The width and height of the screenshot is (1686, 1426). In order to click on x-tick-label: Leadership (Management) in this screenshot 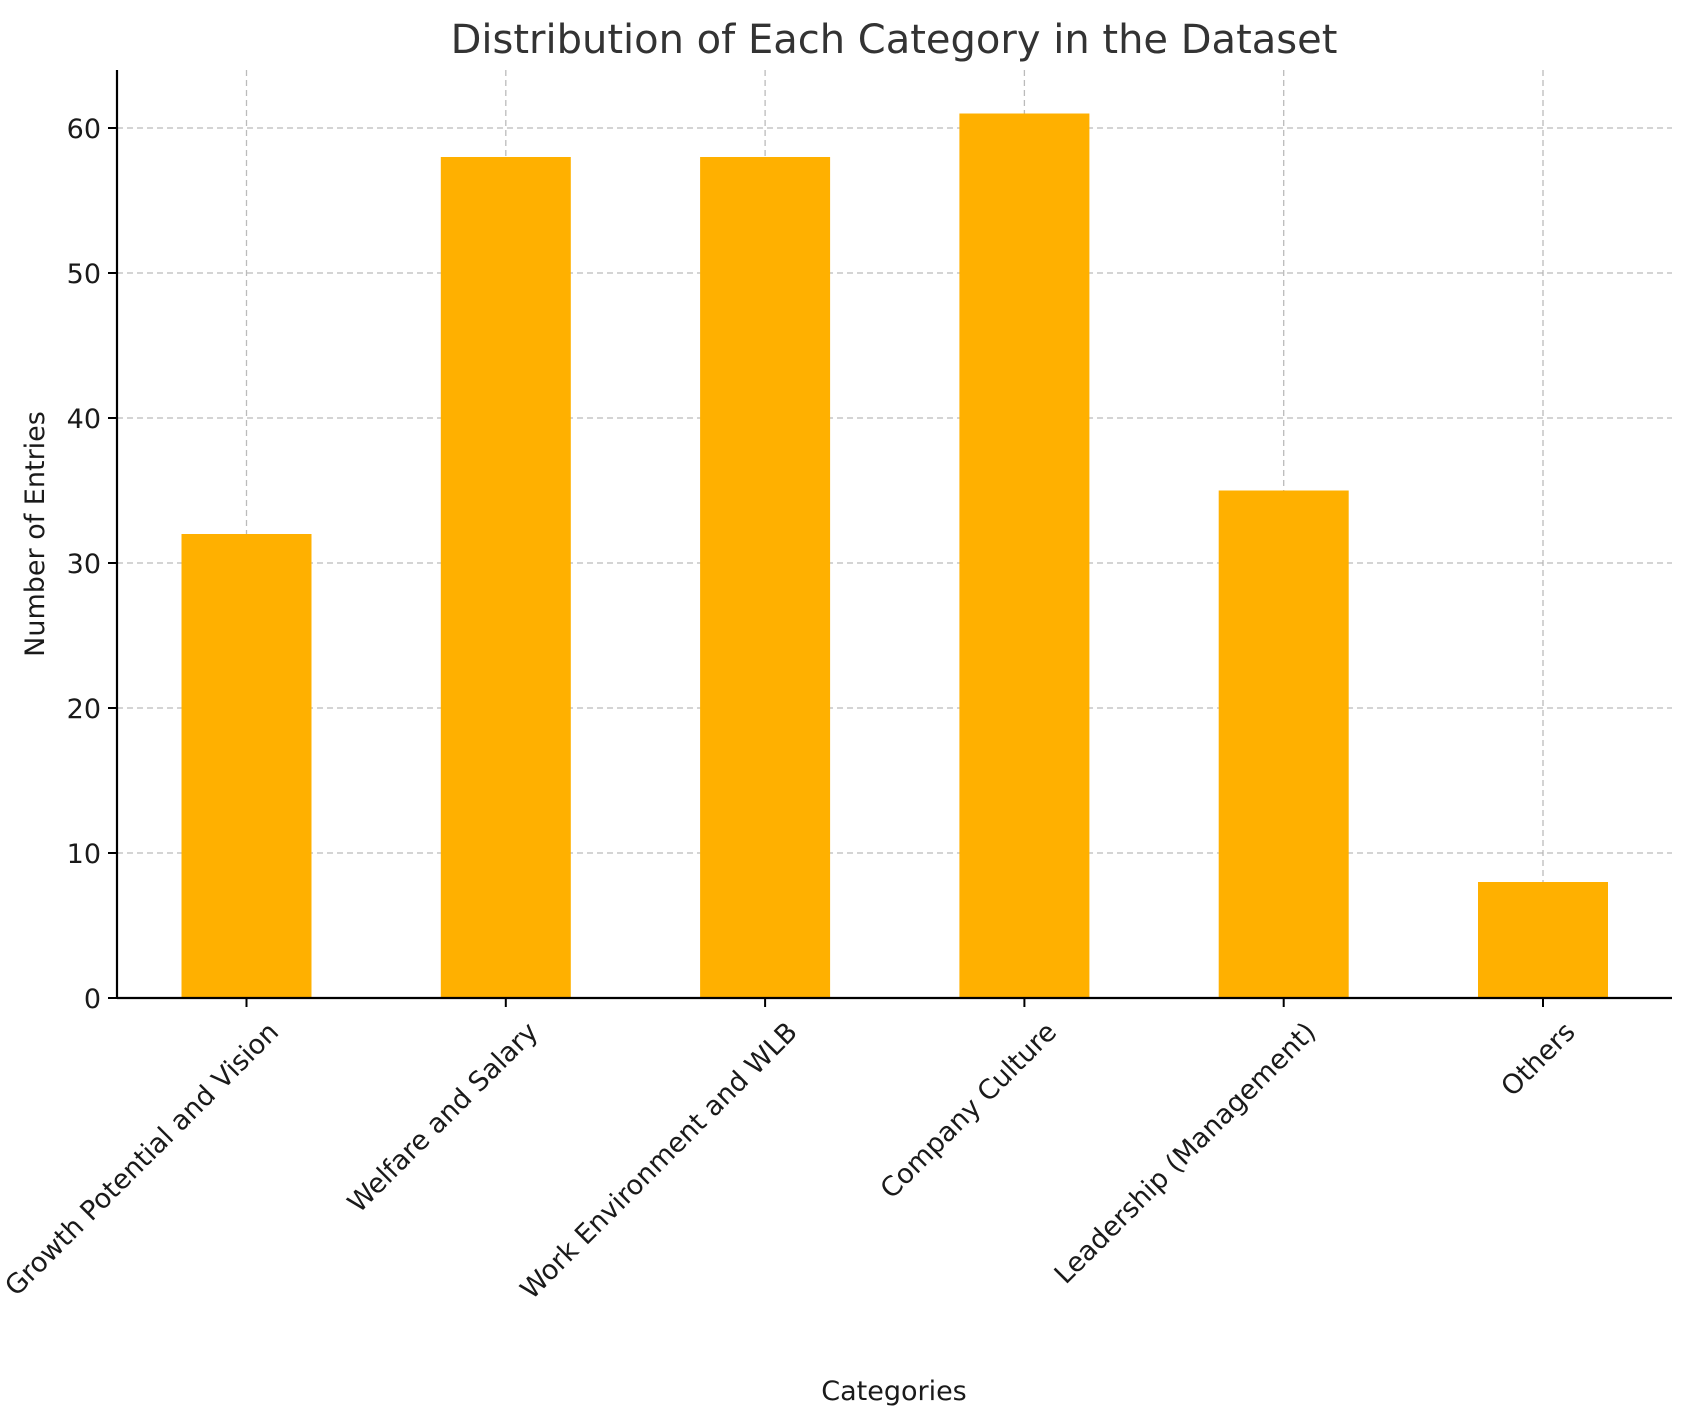, I will do `click(1186, 1154)`.